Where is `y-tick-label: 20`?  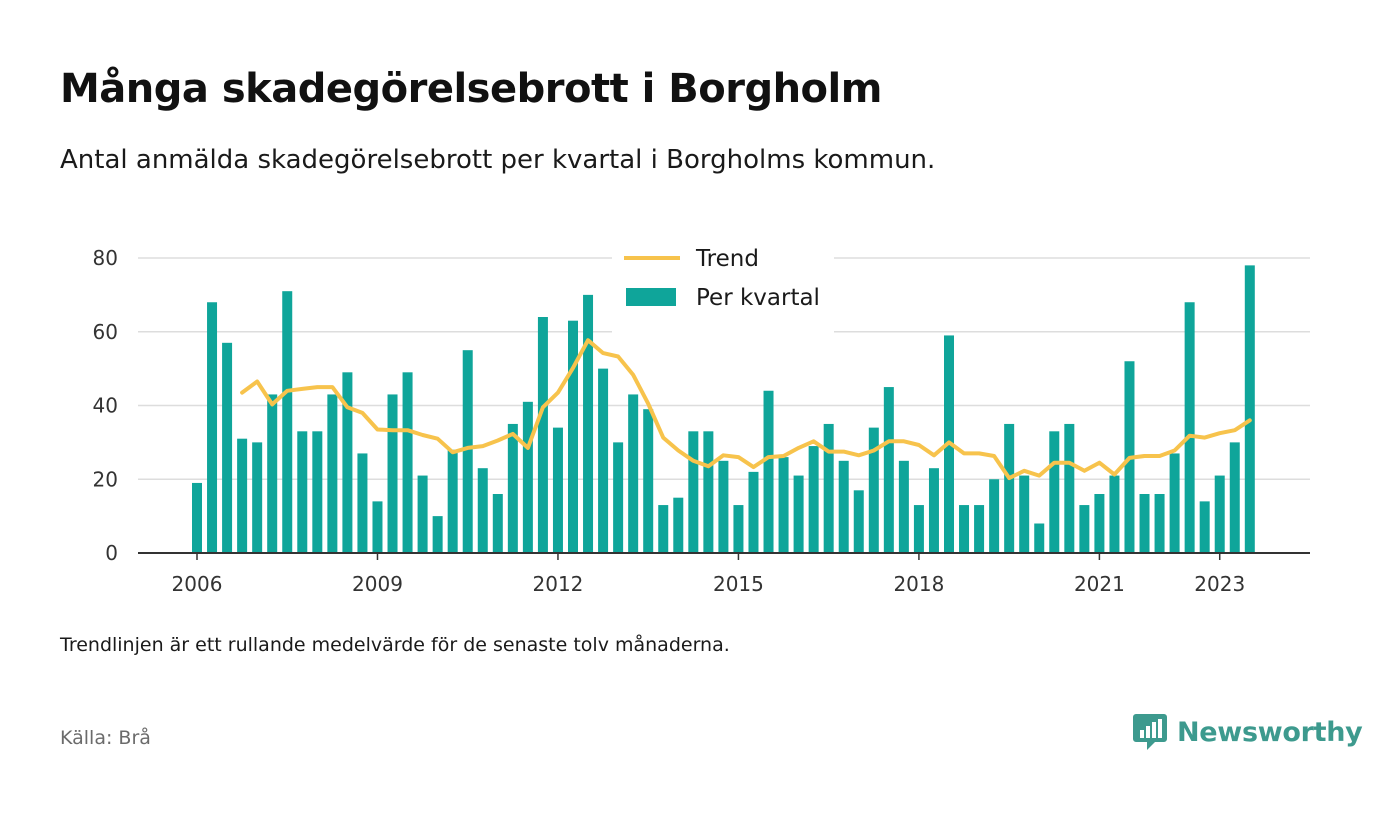
y-tick-label: 20 is located at coordinates (105, 479).